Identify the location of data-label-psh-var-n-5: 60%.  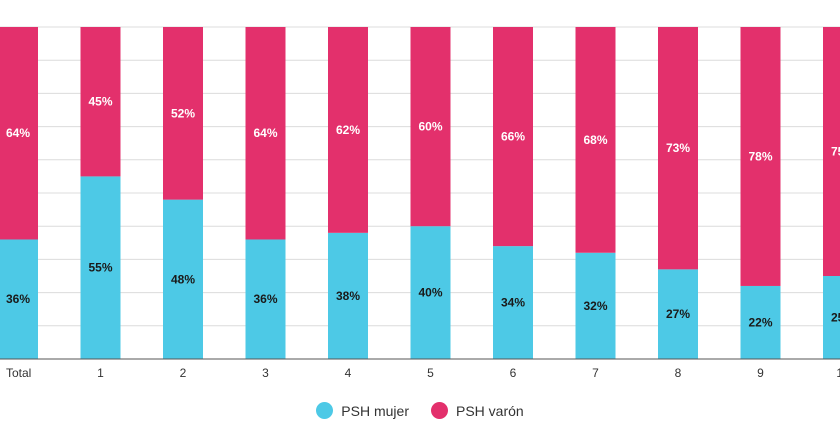
(430, 127).